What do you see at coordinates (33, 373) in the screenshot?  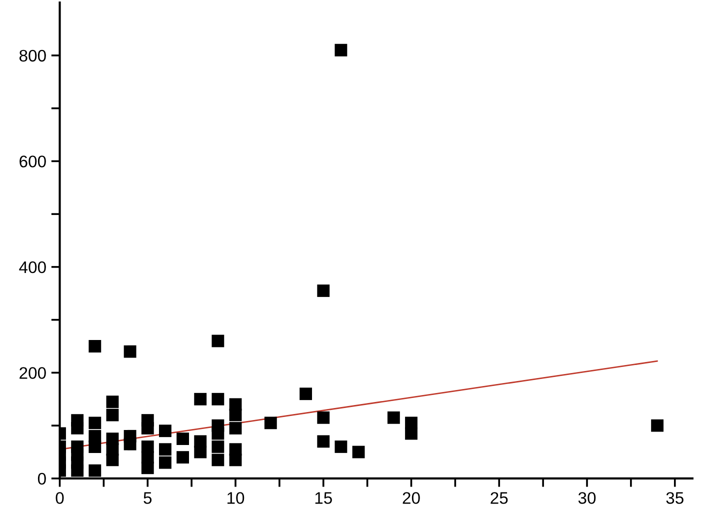 I see `y-tick-label: 200` at bounding box center [33, 373].